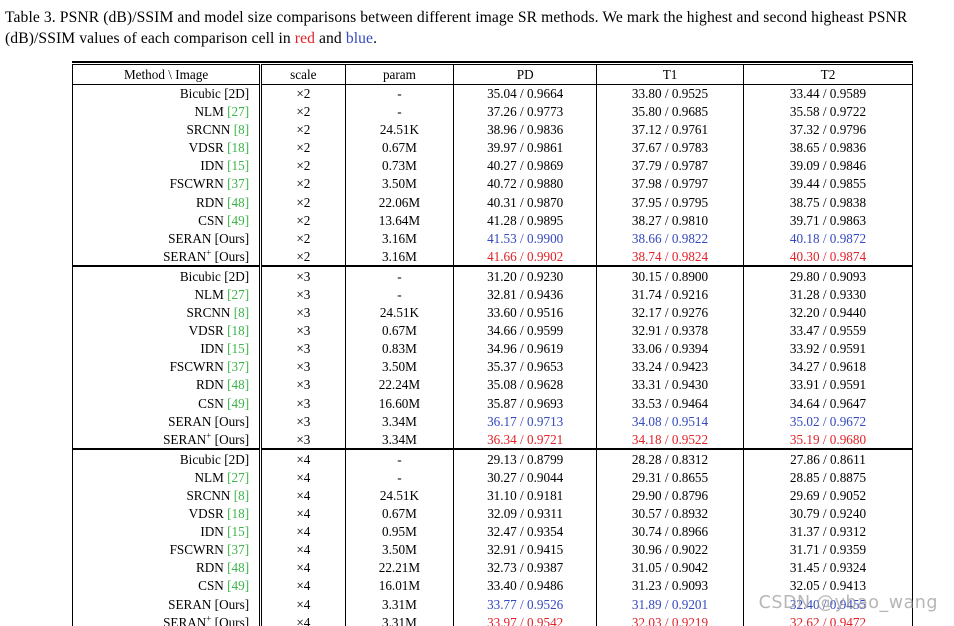  I want to click on pd-value-cell: 34.66 / 0.9599, so click(525, 330).